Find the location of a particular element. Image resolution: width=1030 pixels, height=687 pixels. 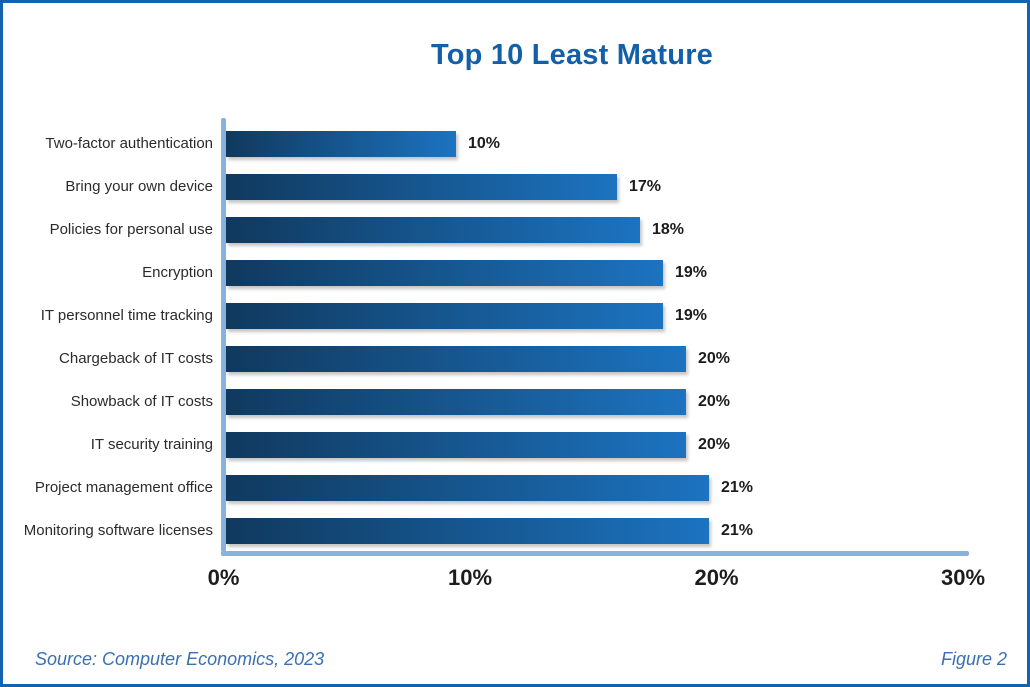

value-label: 10% is located at coordinates (484, 143).